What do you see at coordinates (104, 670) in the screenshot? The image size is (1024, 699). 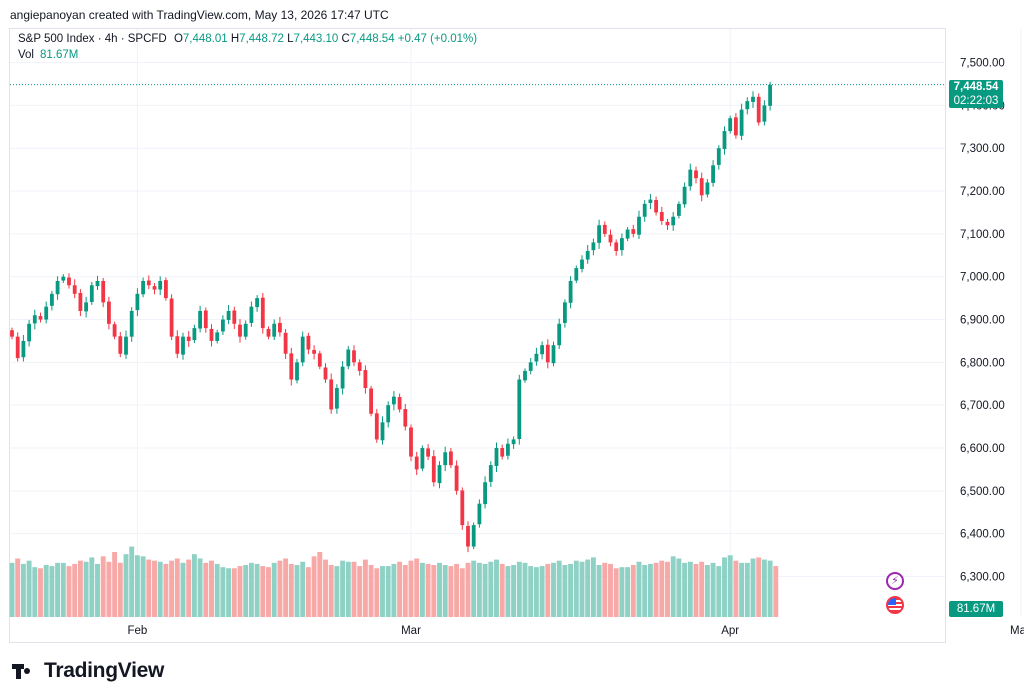 I see `brand-name: TradingView` at bounding box center [104, 670].